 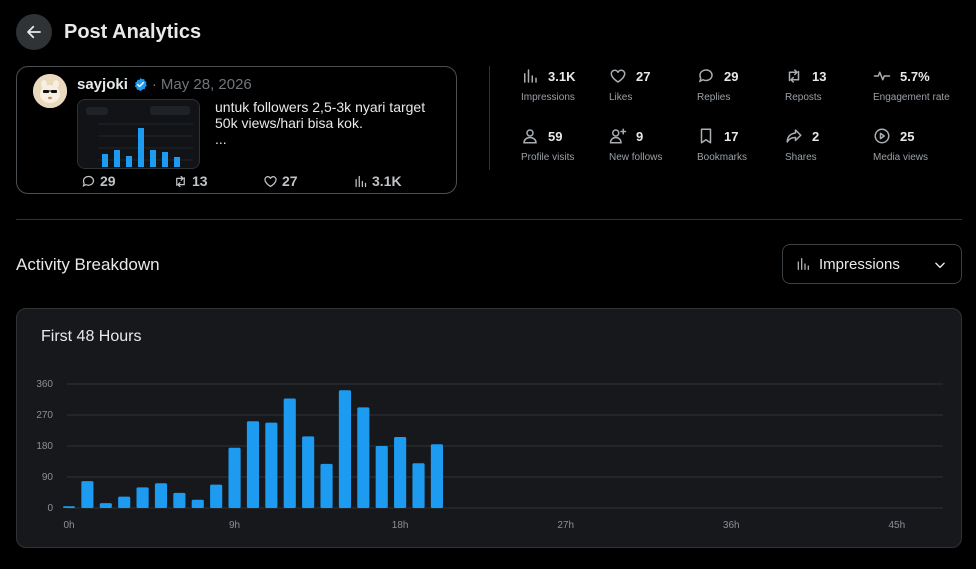 I want to click on metric-value: 9, so click(x=640, y=136).